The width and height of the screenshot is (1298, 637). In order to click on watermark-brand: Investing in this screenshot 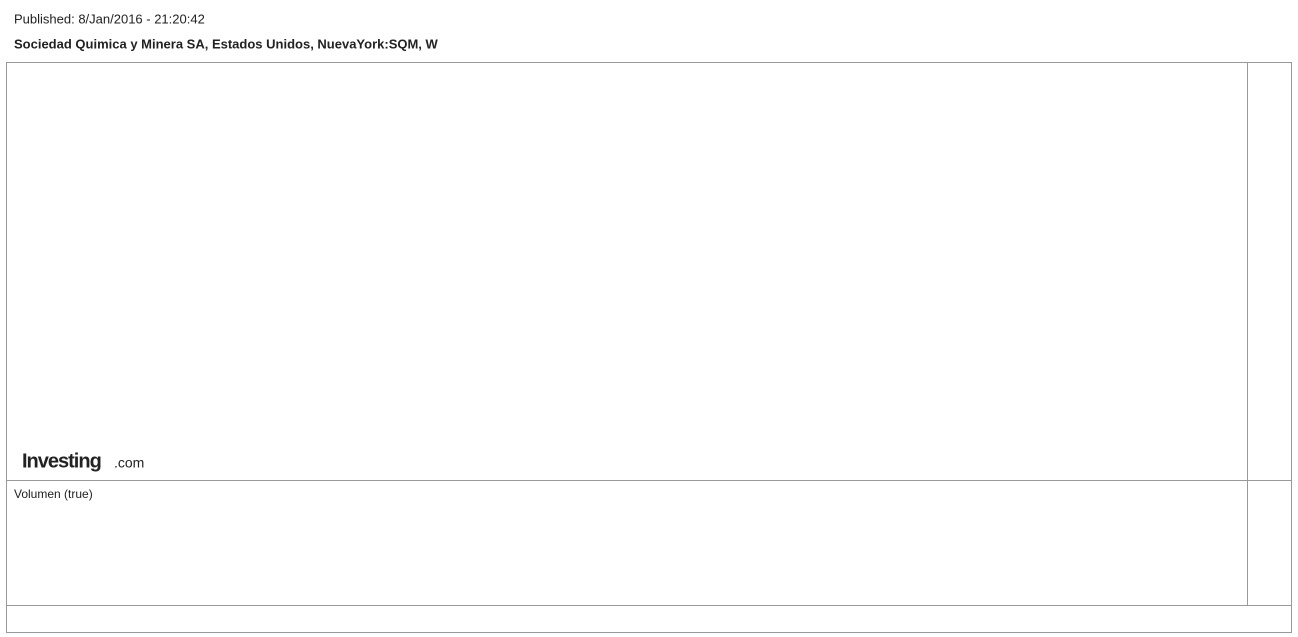, I will do `click(61, 461)`.